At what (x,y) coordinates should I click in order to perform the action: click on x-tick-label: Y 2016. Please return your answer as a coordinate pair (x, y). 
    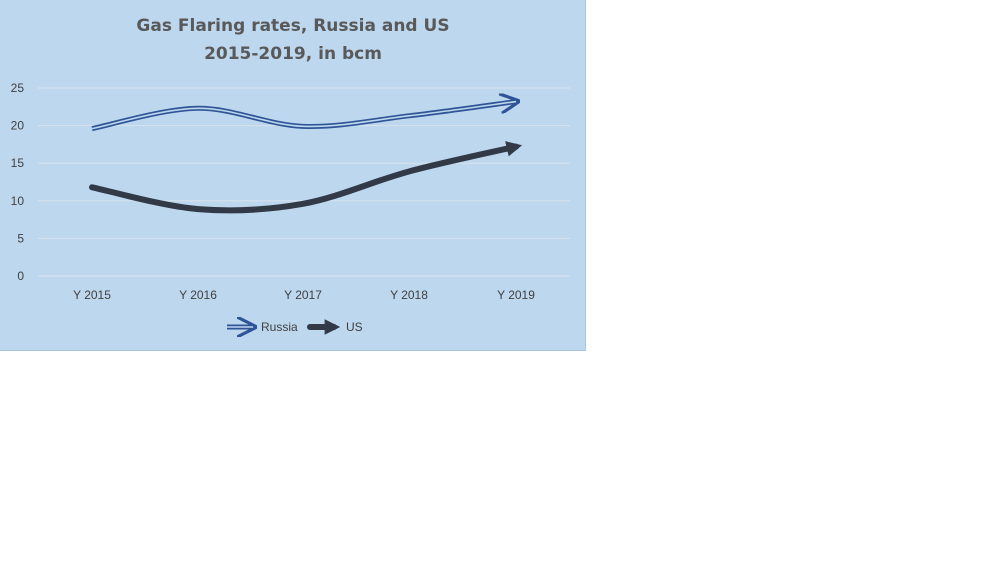
    Looking at the image, I should click on (198, 295).